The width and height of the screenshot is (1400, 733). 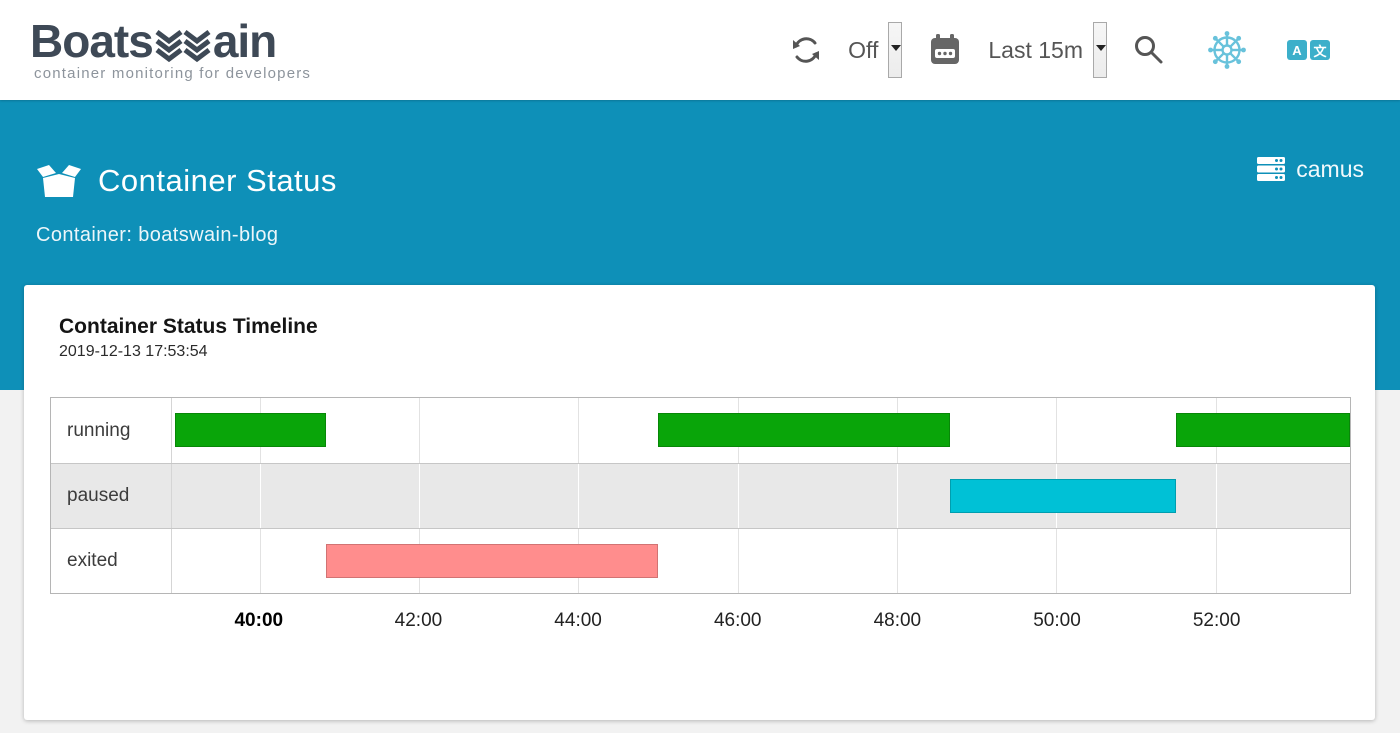 What do you see at coordinates (259, 620) in the screenshot?
I see `x-axis-tick: 40:00` at bounding box center [259, 620].